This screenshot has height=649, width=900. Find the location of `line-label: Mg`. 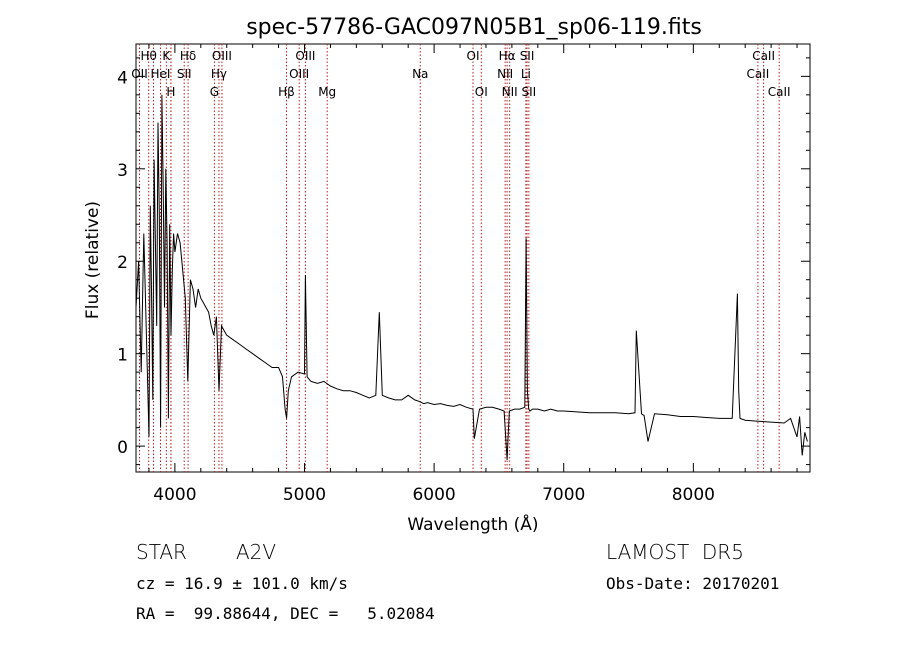

line-label: Mg is located at coordinates (327, 92).